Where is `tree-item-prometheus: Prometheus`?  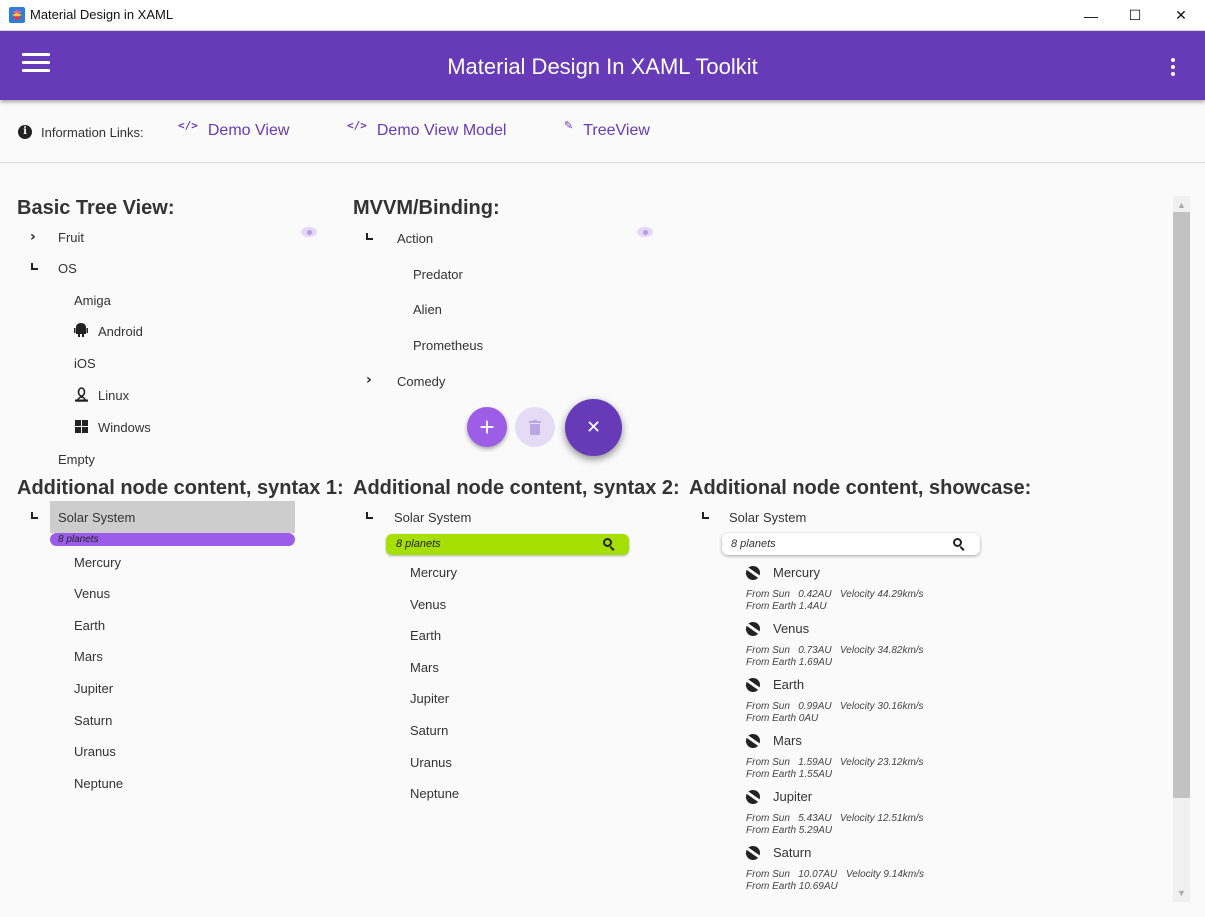 tree-item-prometheus: Prometheus is located at coordinates (448, 345).